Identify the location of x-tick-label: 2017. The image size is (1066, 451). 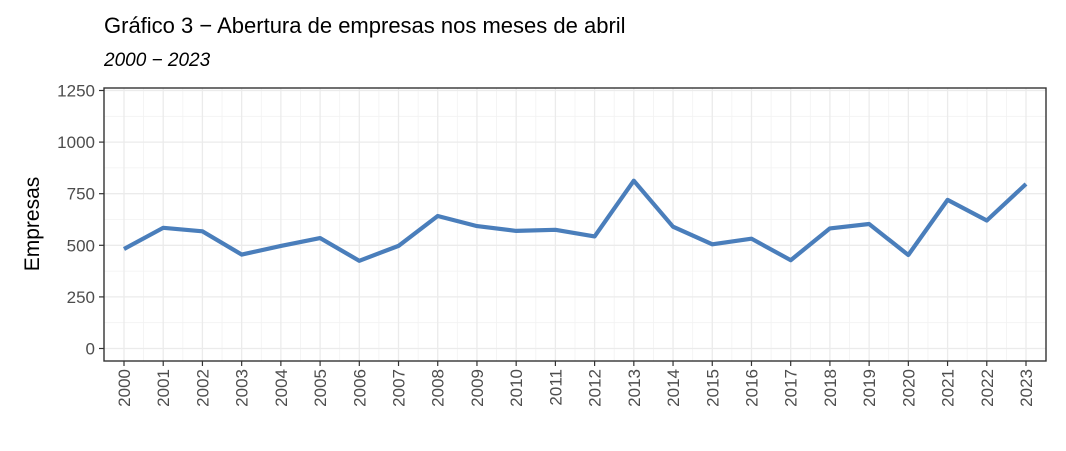
(791, 388).